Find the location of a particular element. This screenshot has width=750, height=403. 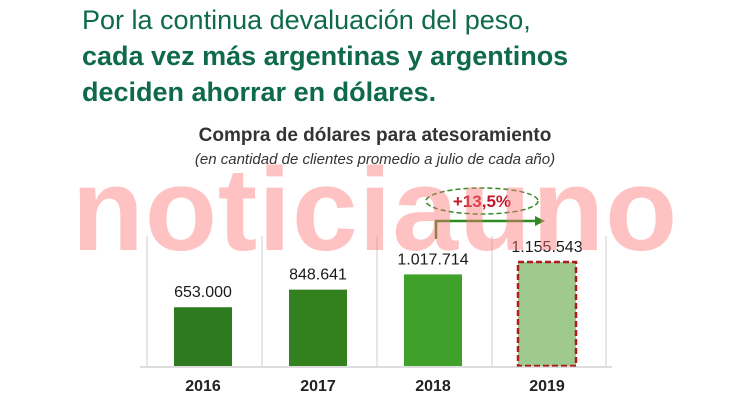

growth-annotation-ellipse is located at coordinates (482, 201).